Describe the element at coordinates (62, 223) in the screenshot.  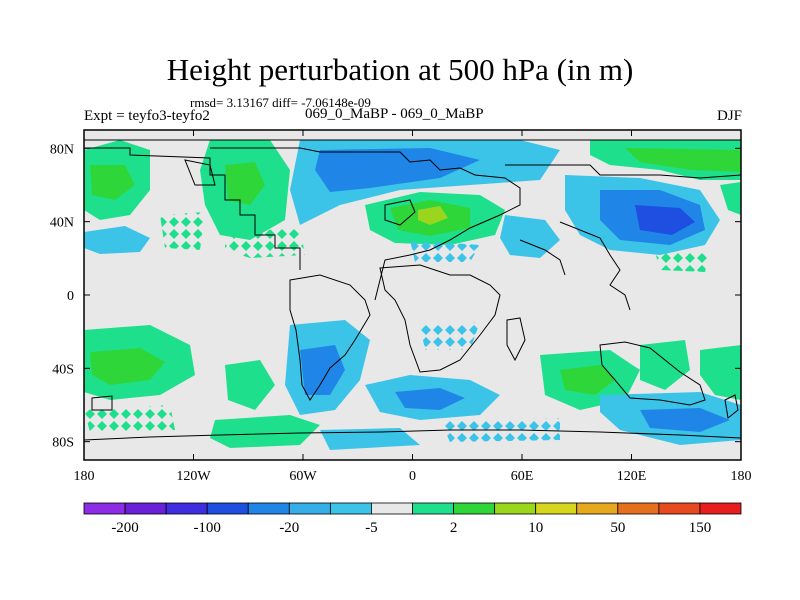
I see `y-tick-label: 40N` at that location.